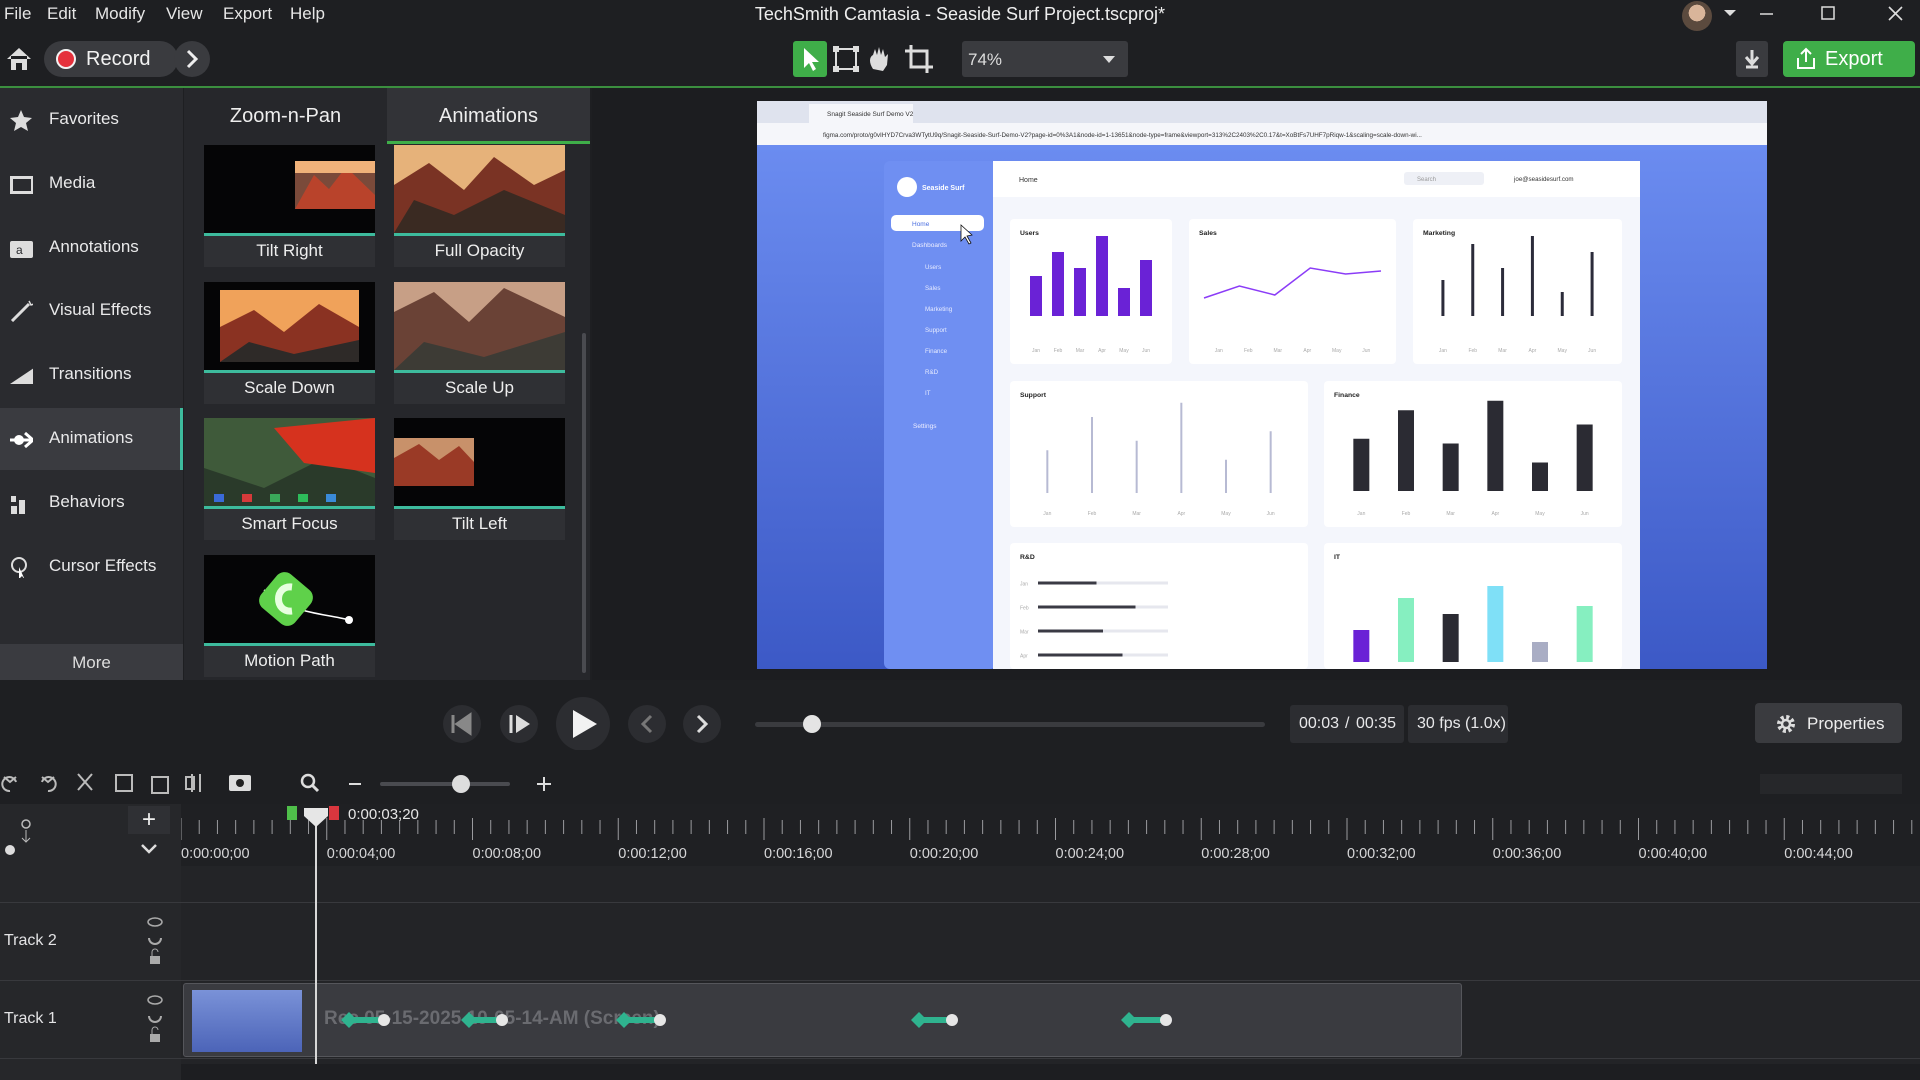 The image size is (1920, 1080). Describe the element at coordinates (91, 375) in the screenshot. I see `sidebar-item: Transitions` at that location.